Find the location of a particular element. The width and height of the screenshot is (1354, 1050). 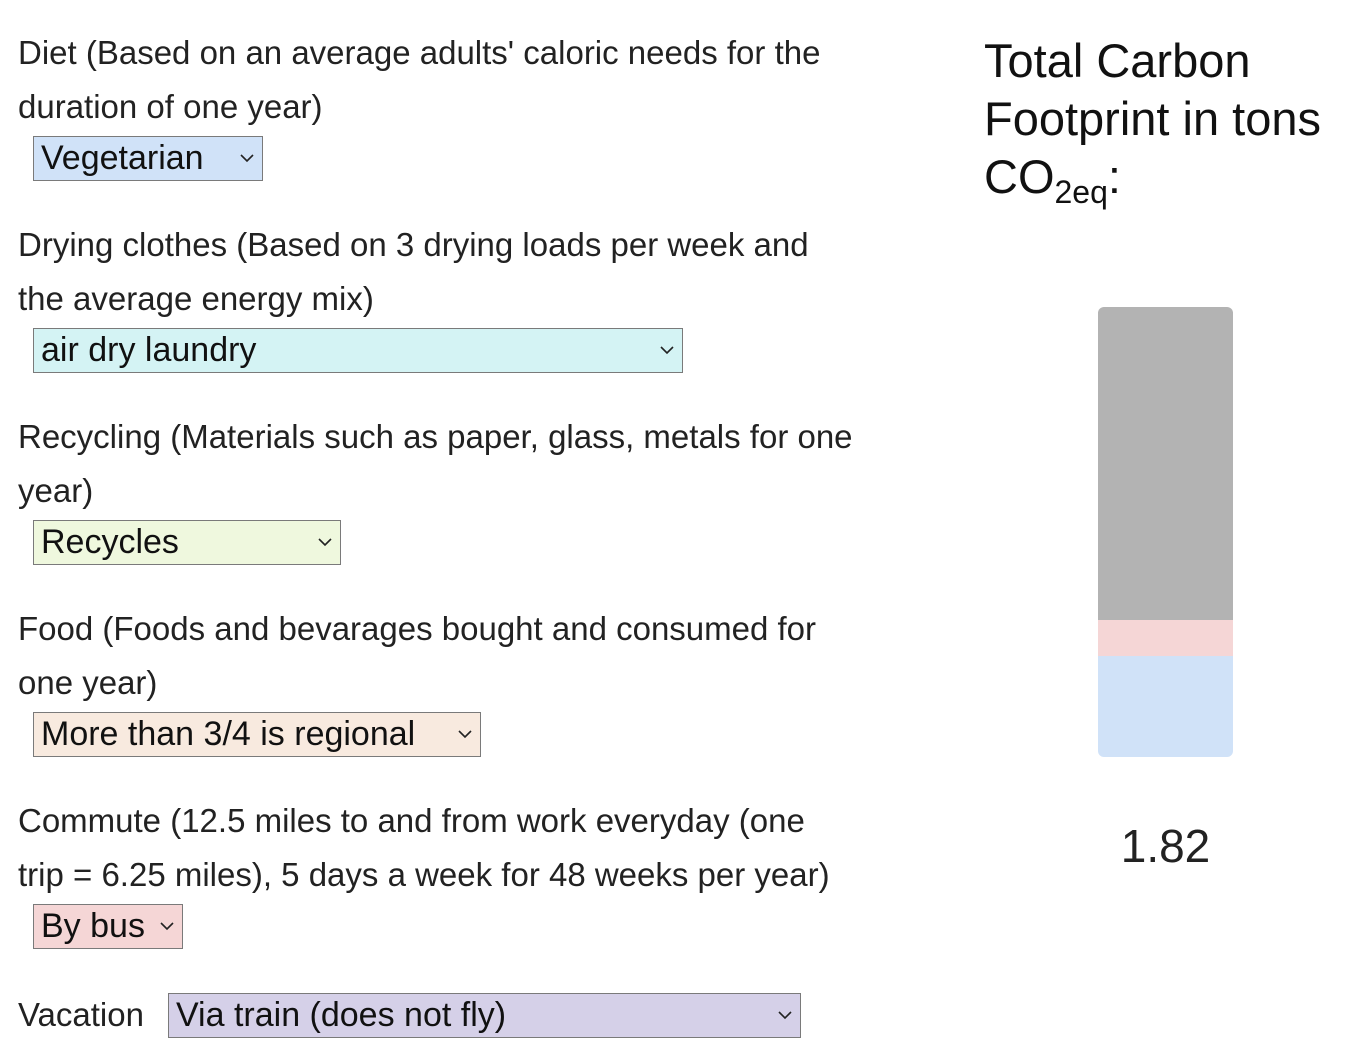

recycling-select: Recycles is located at coordinates (187, 542).